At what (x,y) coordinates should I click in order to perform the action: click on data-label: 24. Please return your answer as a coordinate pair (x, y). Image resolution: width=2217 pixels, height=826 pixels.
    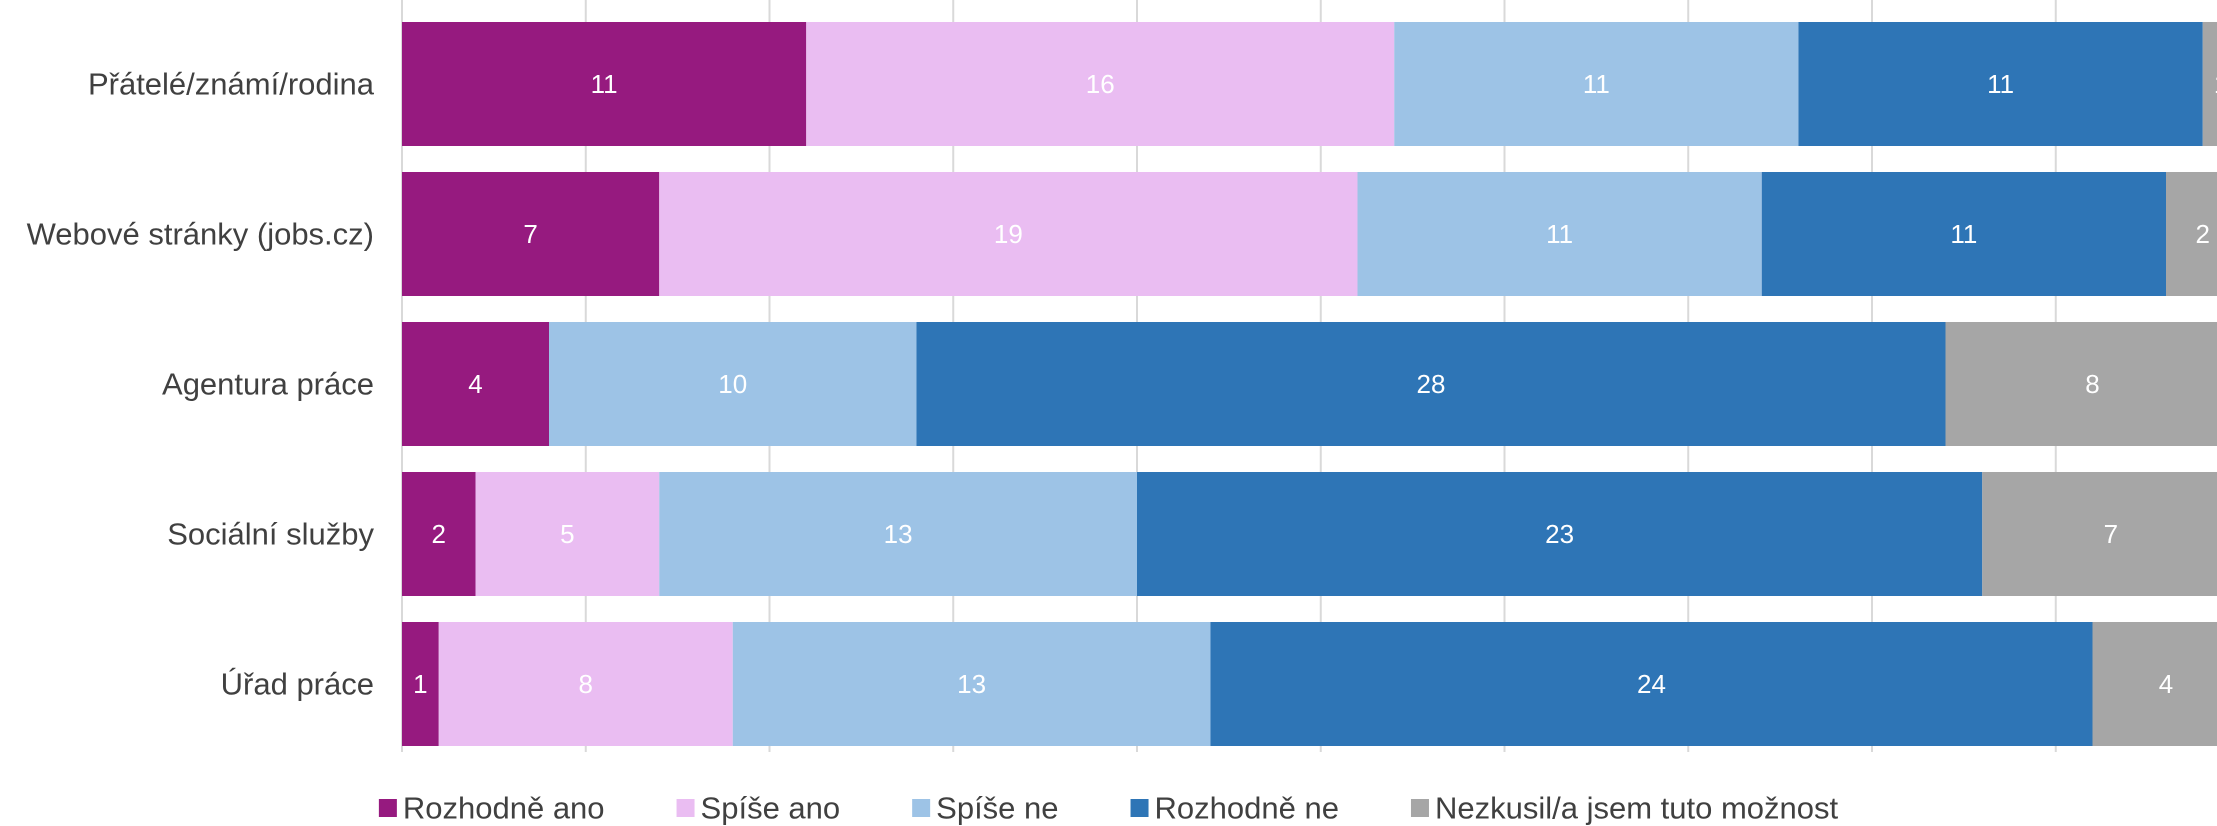
    Looking at the image, I should click on (1651, 684).